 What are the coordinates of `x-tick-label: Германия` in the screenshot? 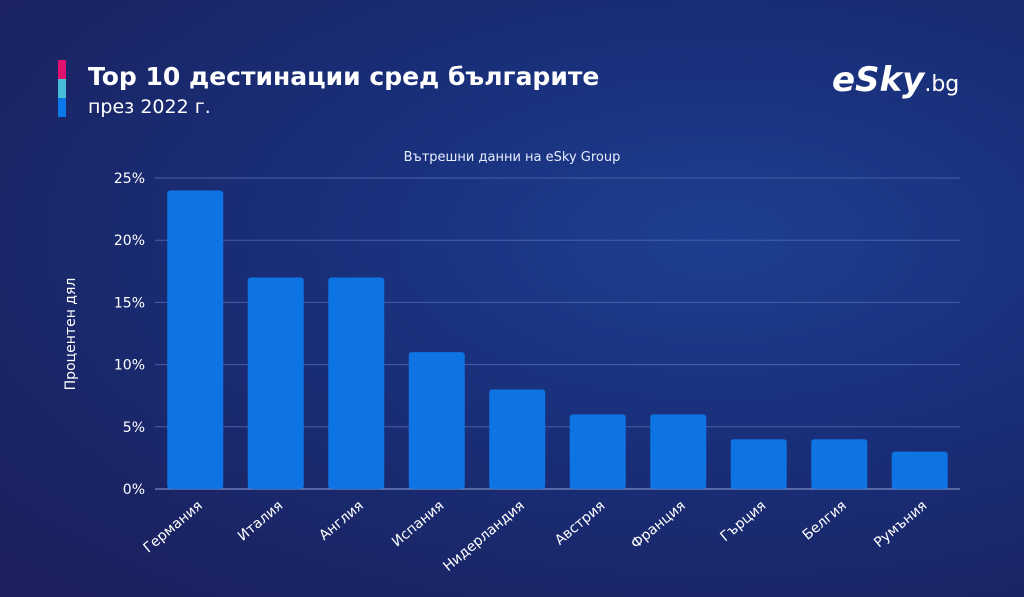 It's located at (172, 527).